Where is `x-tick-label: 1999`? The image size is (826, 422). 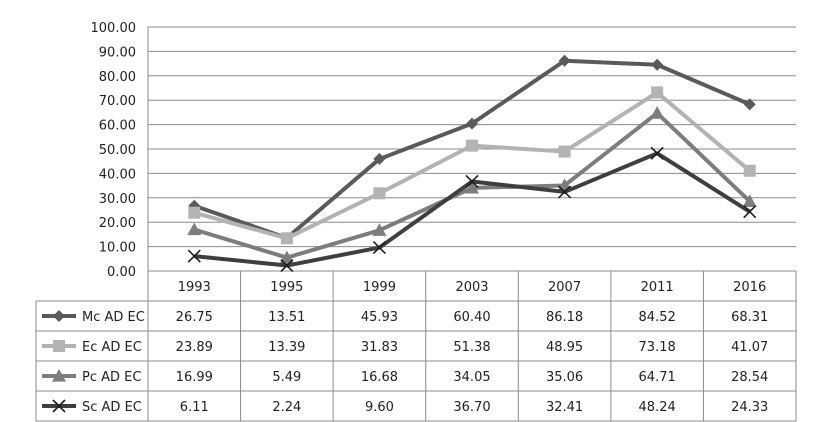 x-tick-label: 1999 is located at coordinates (379, 287).